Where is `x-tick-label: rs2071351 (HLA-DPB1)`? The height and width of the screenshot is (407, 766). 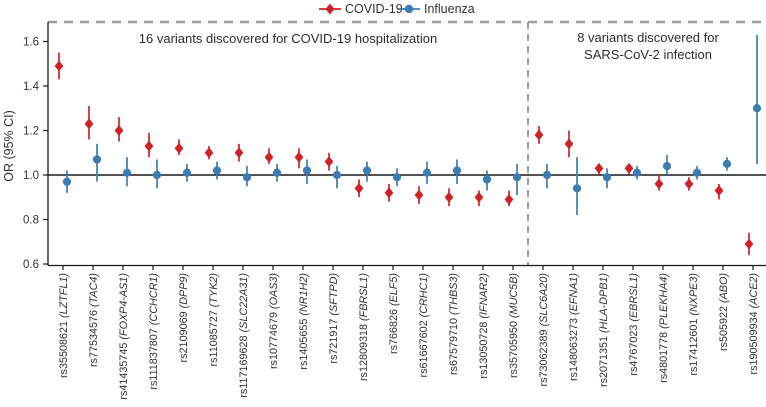 x-tick-label: rs2071351 (HLA-DPB1) is located at coordinates (604, 330).